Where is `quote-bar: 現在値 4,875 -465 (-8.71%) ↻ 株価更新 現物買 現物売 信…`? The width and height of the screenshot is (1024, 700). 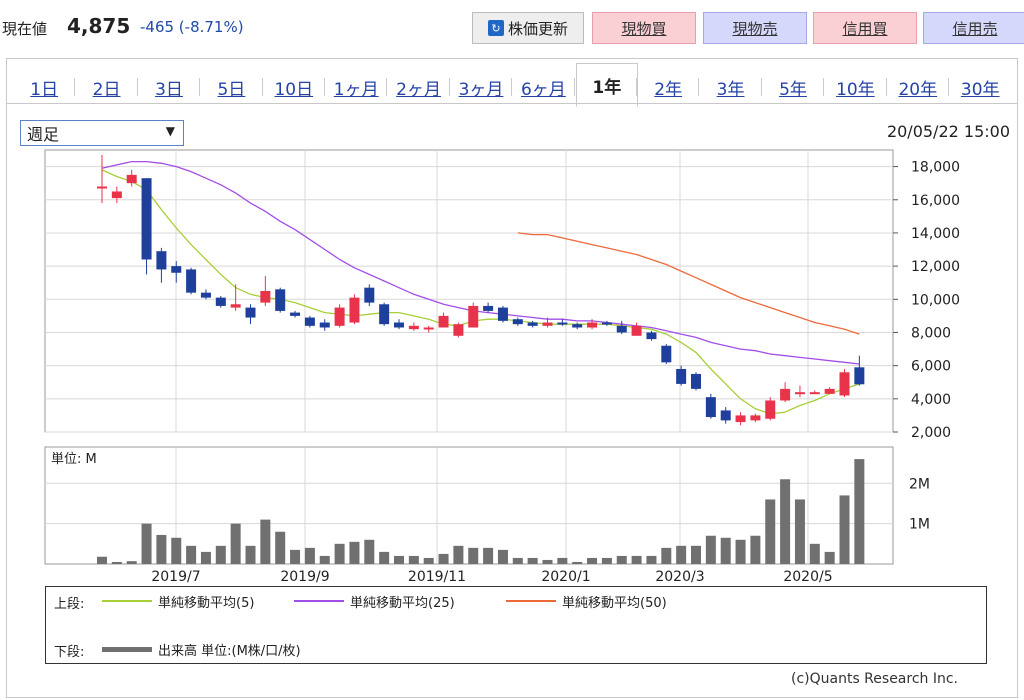
quote-bar: 現在値 4,875 -465 (-8.71%) ↻ 株価更新 現物買 現物売 信… is located at coordinates (512, 28).